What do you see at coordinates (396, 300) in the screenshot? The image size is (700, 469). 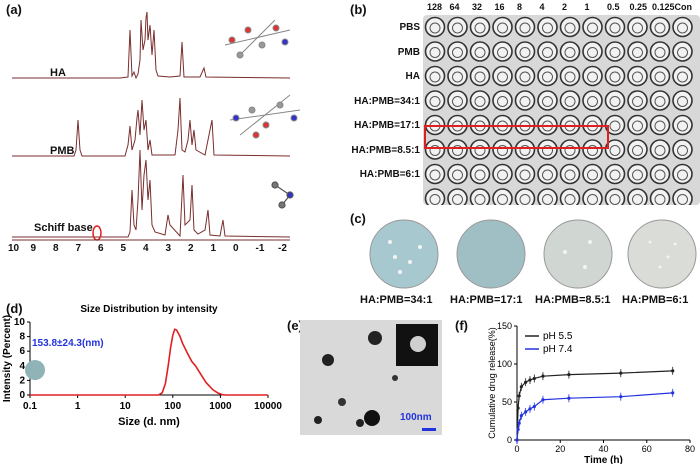 I see `dish-label-34-1: HA:PMB=34:1` at bounding box center [396, 300].